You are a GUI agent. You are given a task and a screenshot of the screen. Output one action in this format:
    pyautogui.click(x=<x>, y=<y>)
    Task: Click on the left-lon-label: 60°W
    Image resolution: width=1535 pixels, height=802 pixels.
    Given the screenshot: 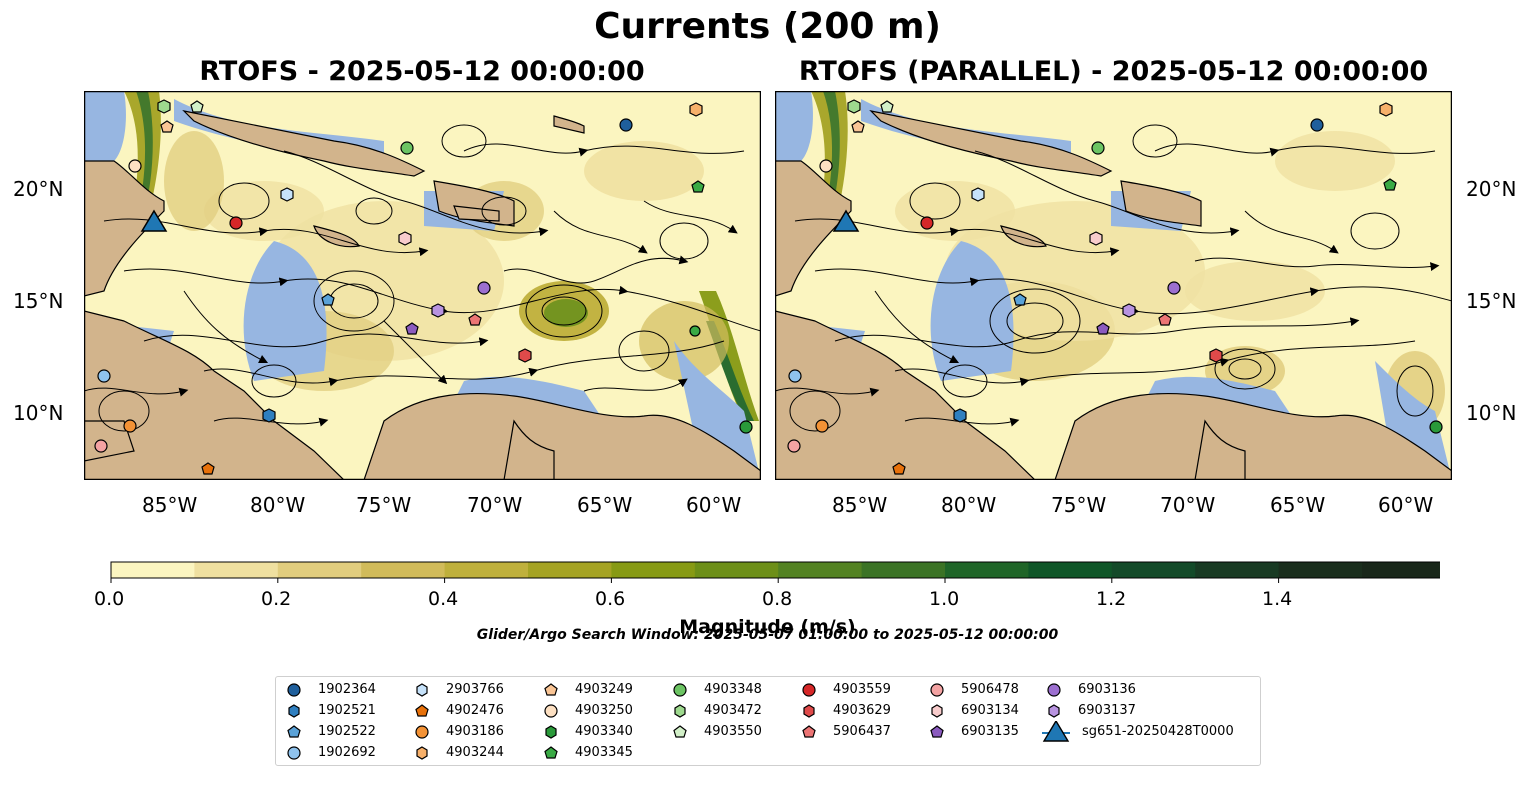 What is the action you would take?
    pyautogui.click(x=714, y=505)
    